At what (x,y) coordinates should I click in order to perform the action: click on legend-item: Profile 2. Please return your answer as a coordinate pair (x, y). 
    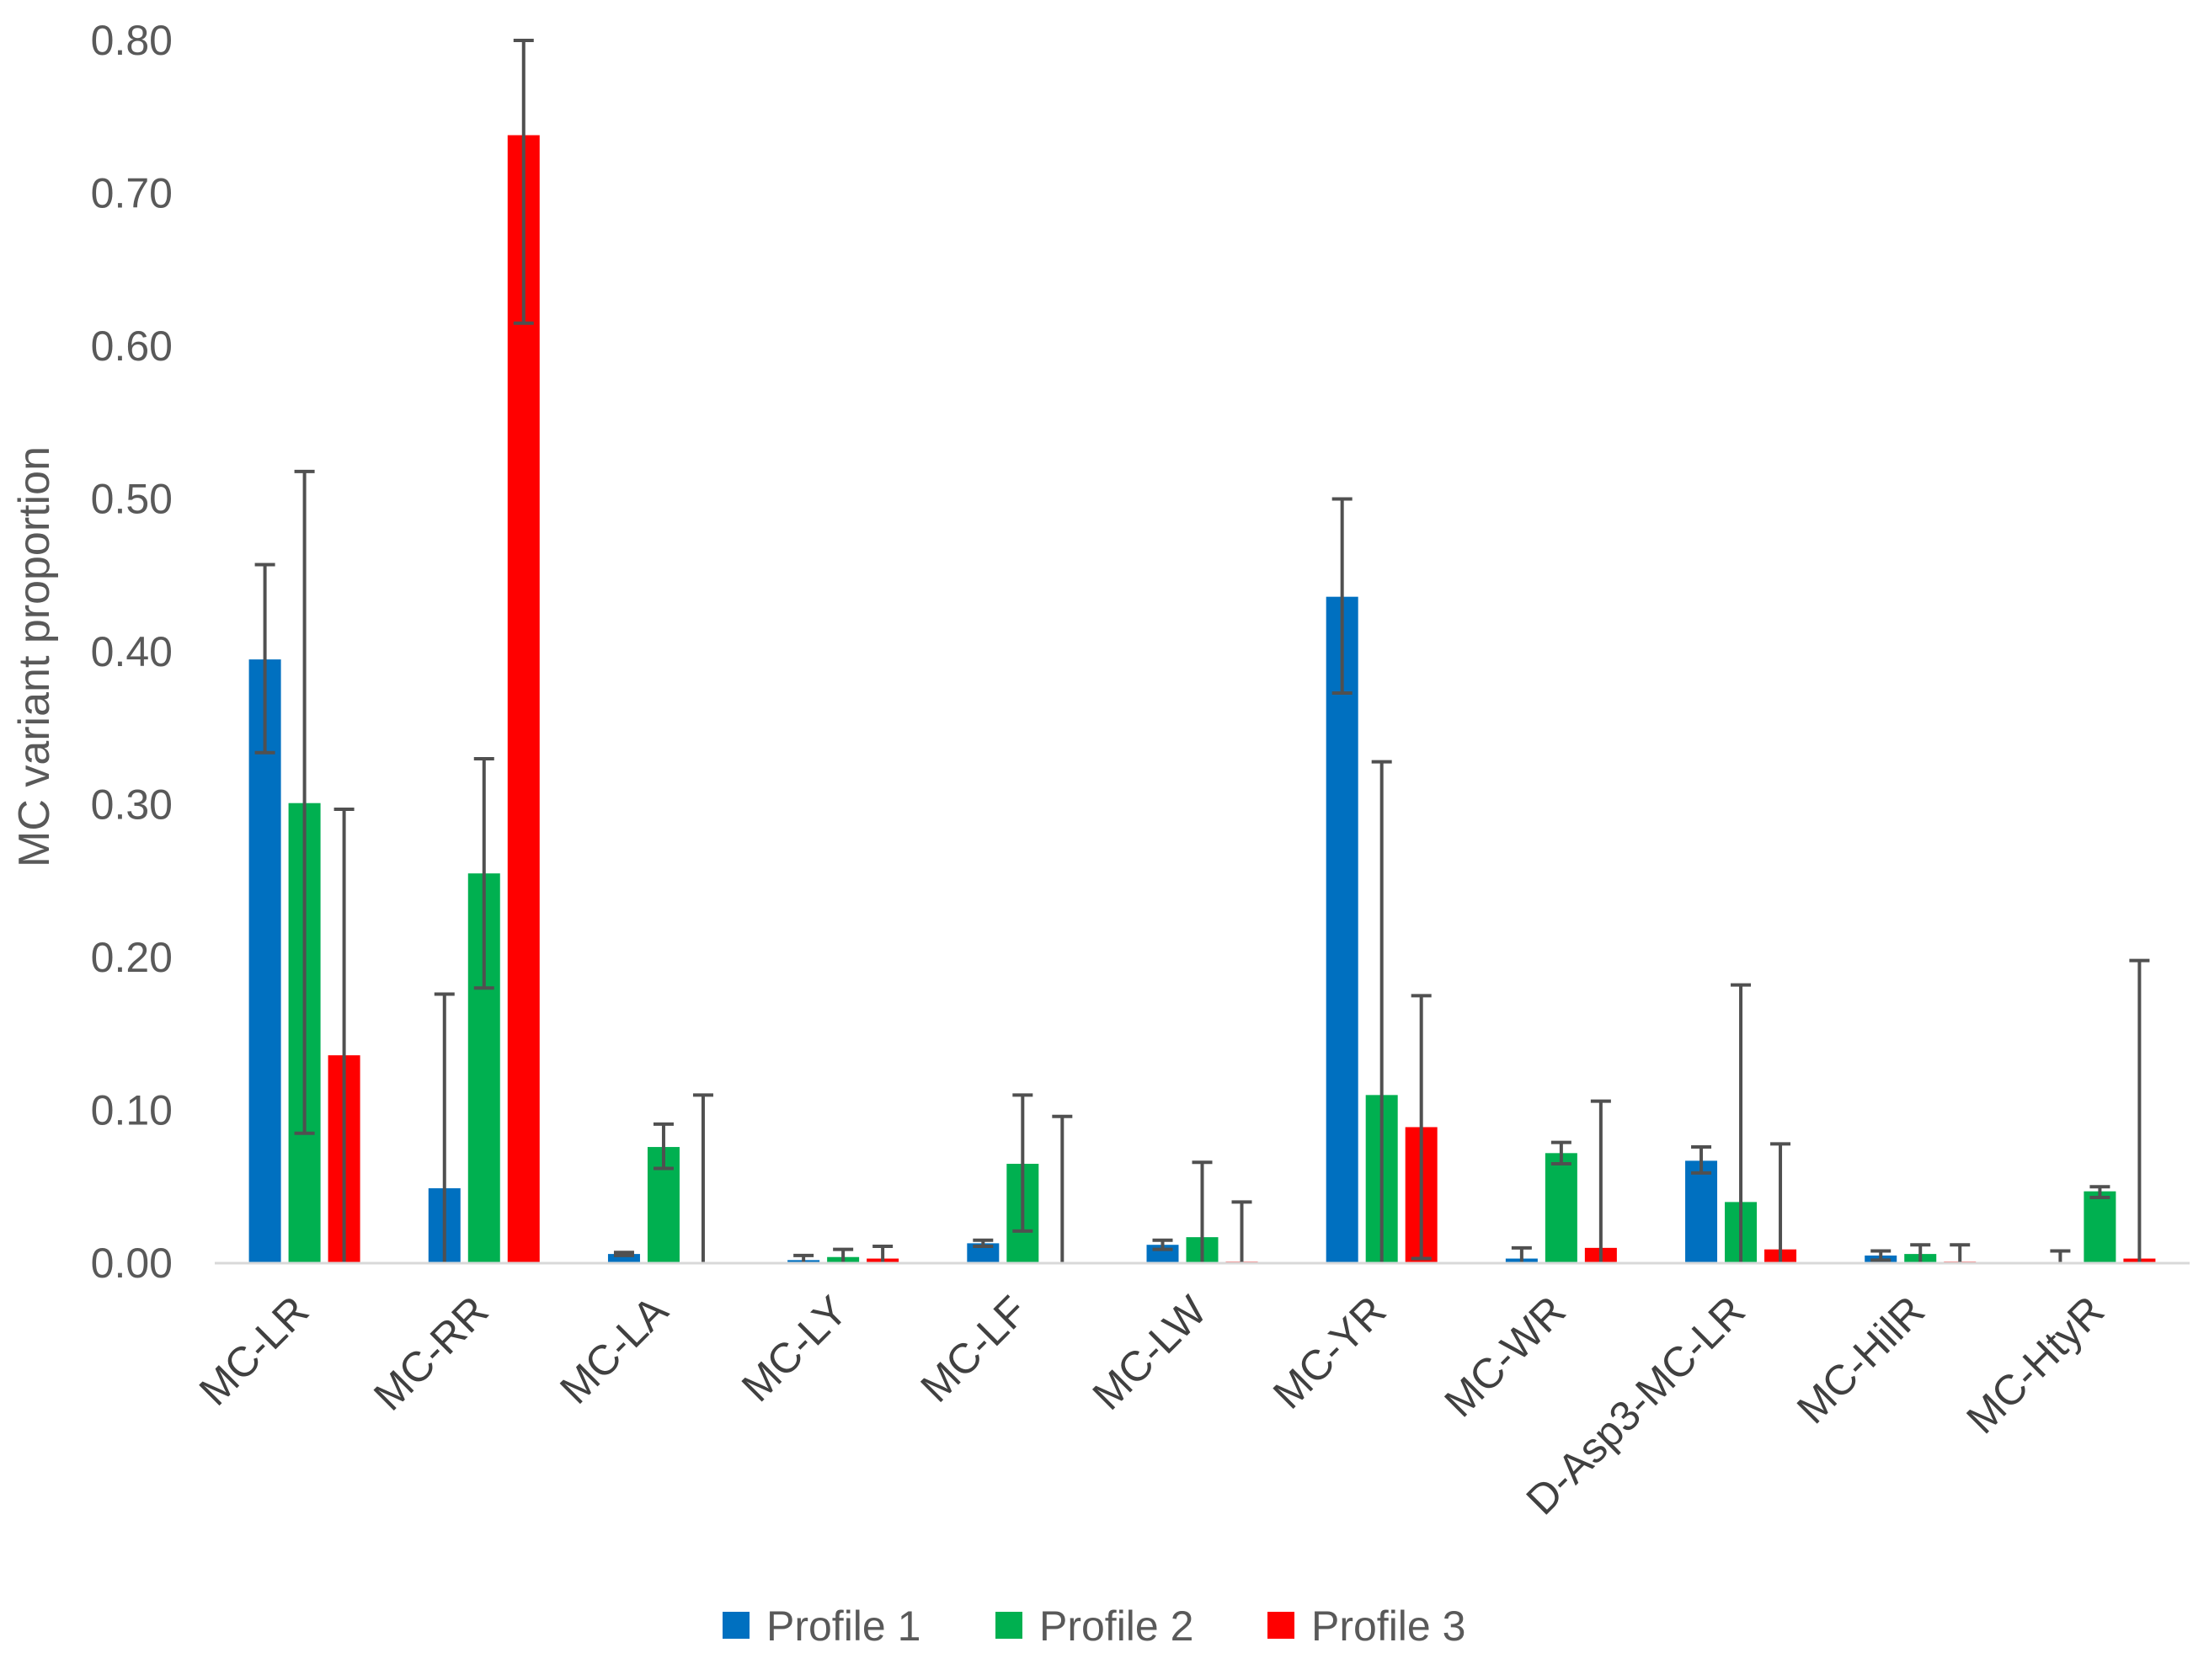
    Looking at the image, I should click on (1094, 1626).